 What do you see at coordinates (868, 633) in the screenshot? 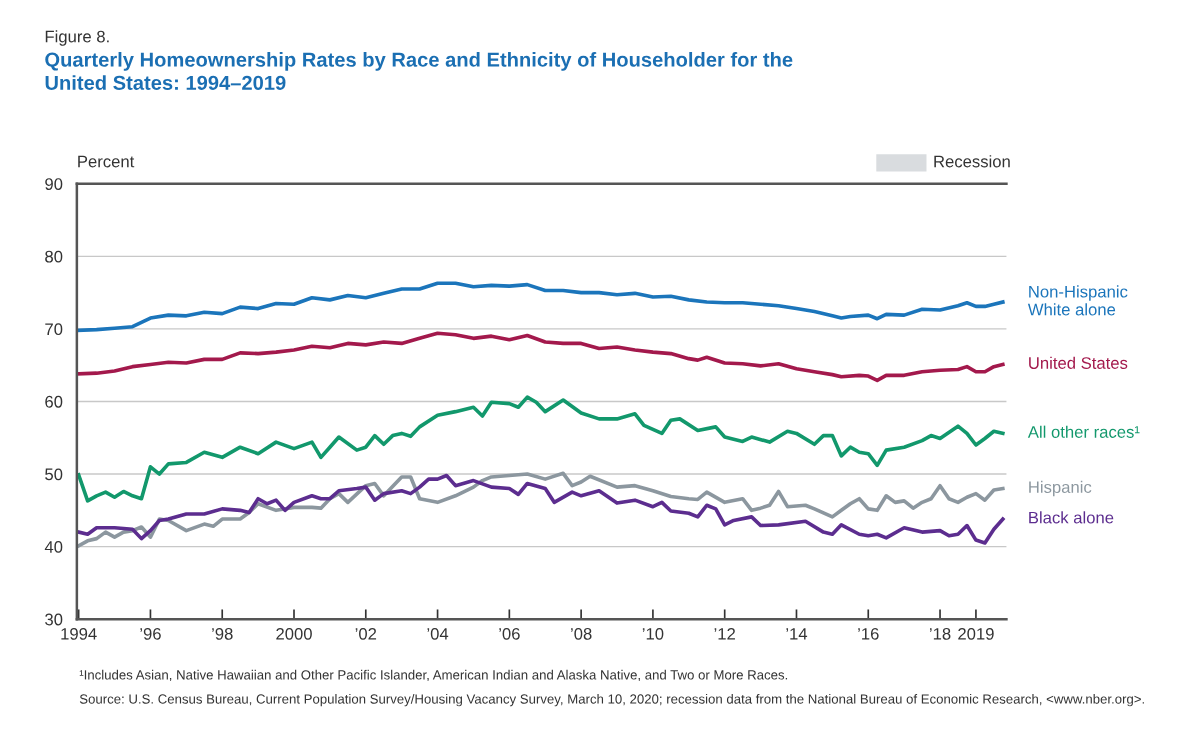
I see `x-tick-label: ’16` at bounding box center [868, 633].